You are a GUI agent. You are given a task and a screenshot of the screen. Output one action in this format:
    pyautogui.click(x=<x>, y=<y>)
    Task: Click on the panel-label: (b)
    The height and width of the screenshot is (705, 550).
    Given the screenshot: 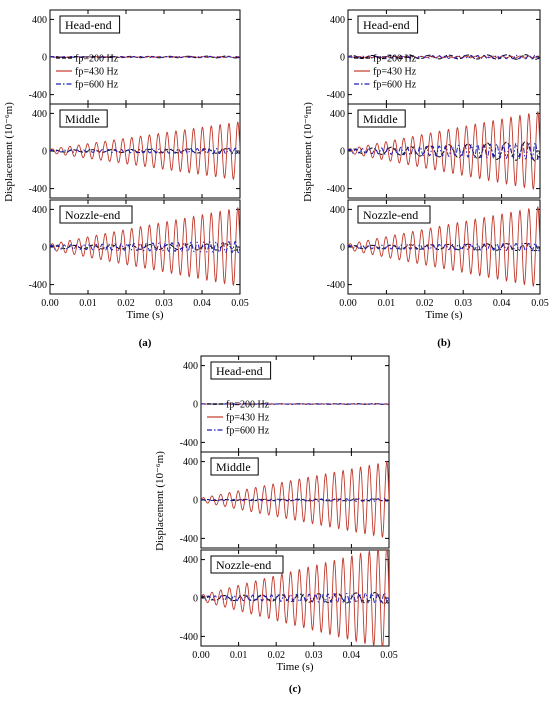 What is the action you would take?
    pyautogui.click(x=444, y=343)
    